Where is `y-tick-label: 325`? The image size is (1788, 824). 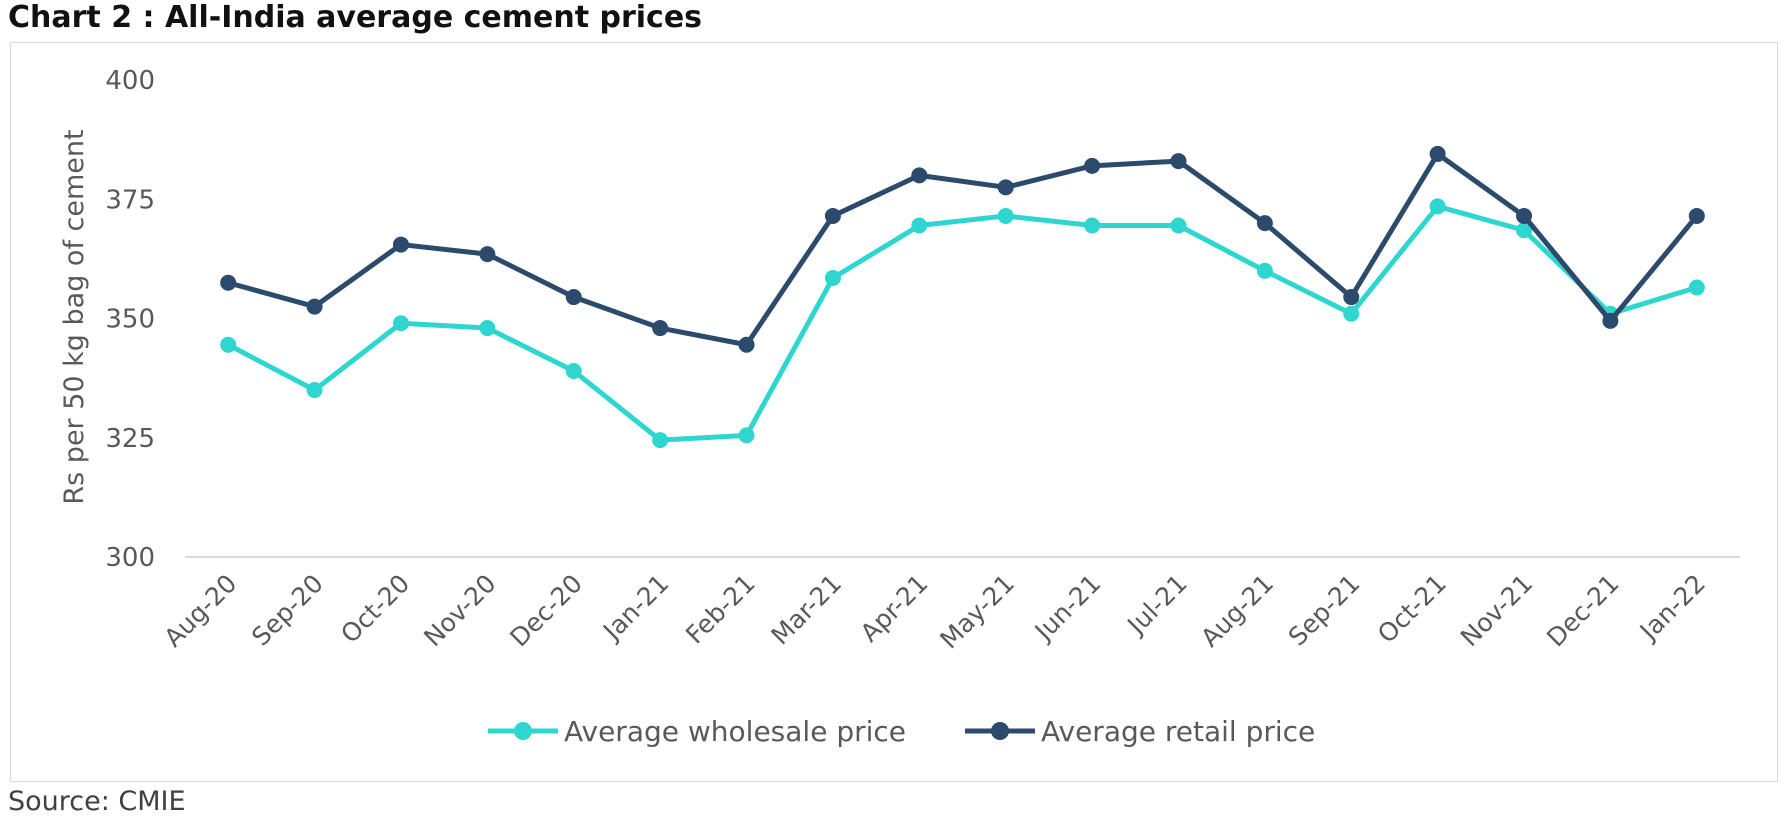
y-tick-label: 325 is located at coordinates (130, 439).